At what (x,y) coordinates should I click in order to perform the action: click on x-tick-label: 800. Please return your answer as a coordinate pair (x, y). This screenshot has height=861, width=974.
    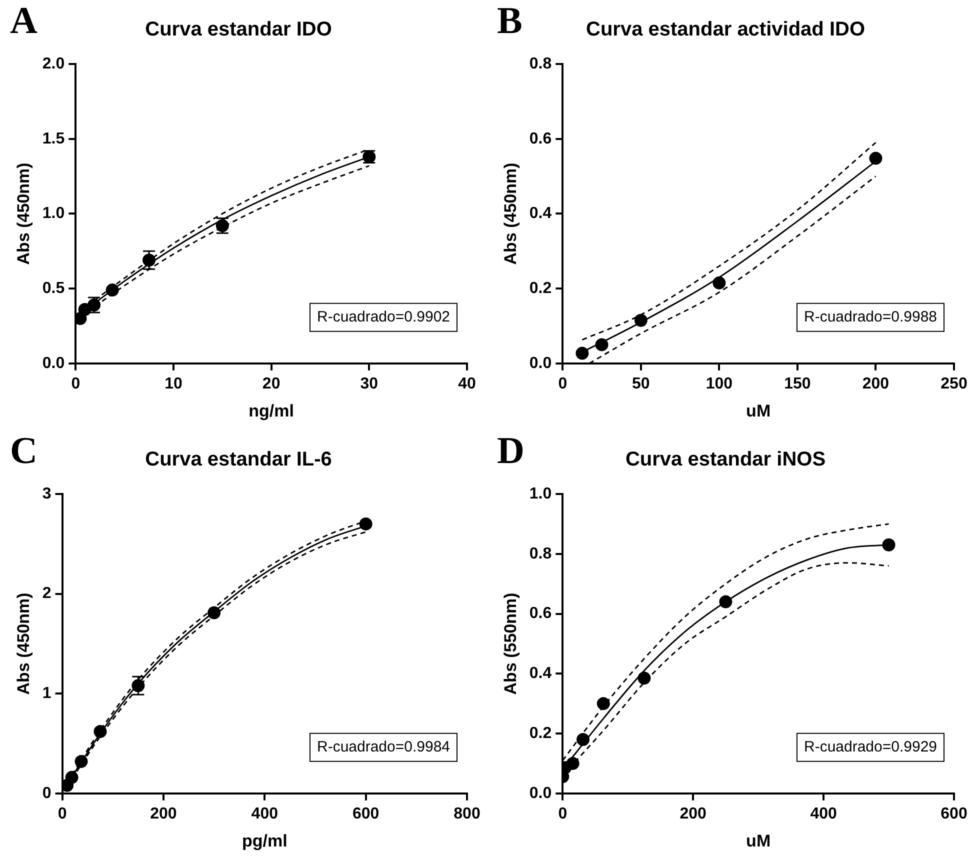
    Looking at the image, I should click on (467, 813).